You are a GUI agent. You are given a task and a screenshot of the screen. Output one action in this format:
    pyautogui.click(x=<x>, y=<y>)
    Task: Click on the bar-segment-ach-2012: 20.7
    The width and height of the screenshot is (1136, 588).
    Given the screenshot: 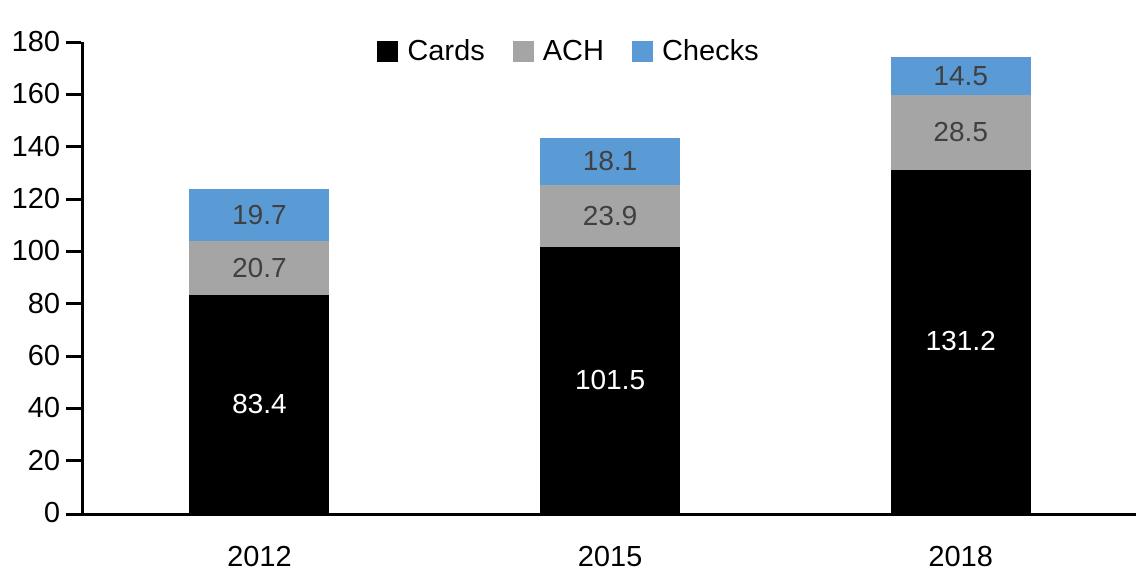 What is the action you would take?
    pyautogui.click(x=259, y=267)
    